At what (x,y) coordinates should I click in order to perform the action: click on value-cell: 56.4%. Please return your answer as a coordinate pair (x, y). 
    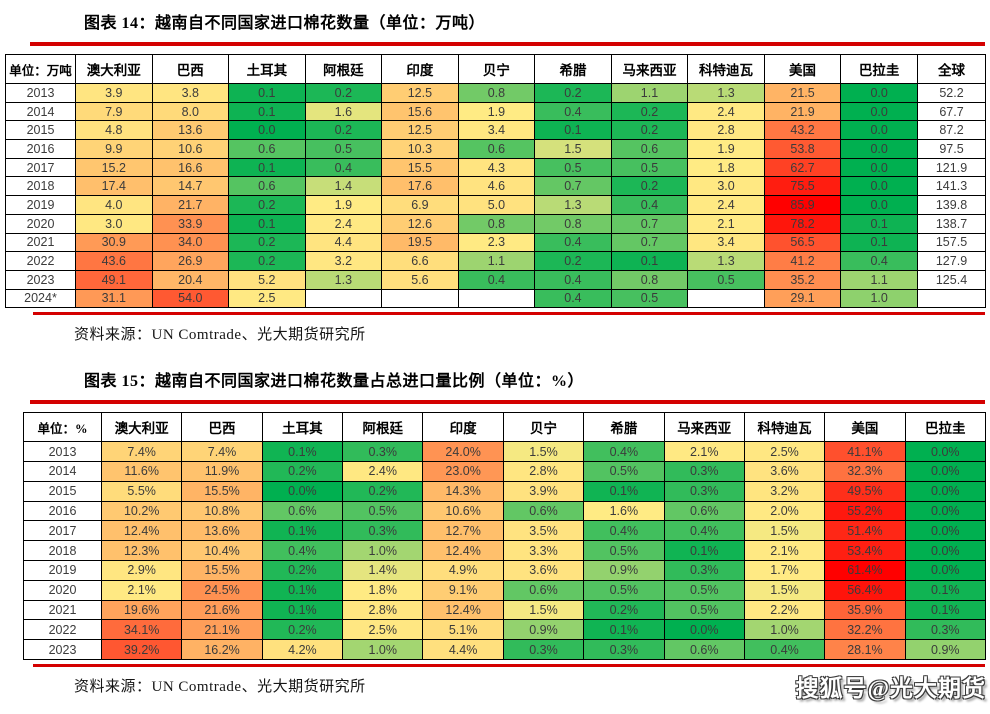
    Looking at the image, I should click on (865, 590).